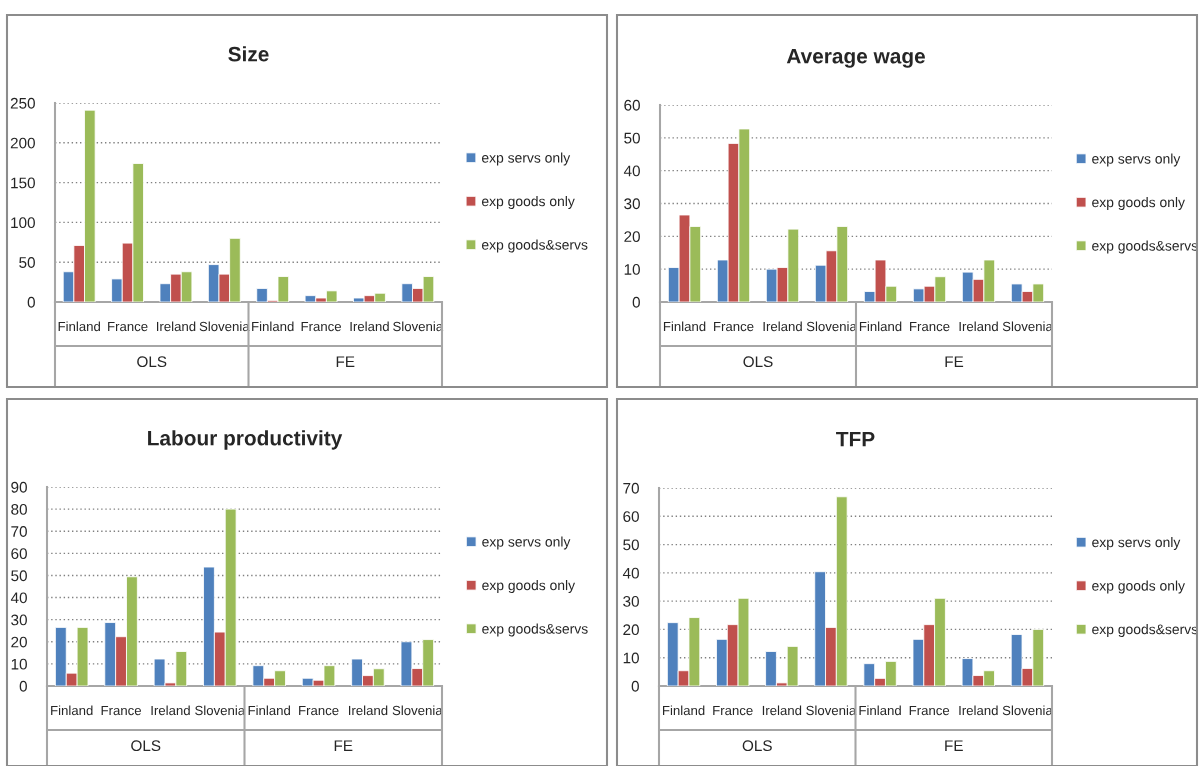 The image size is (1202, 766). I want to click on y-tick-label: 250, so click(22, 103).